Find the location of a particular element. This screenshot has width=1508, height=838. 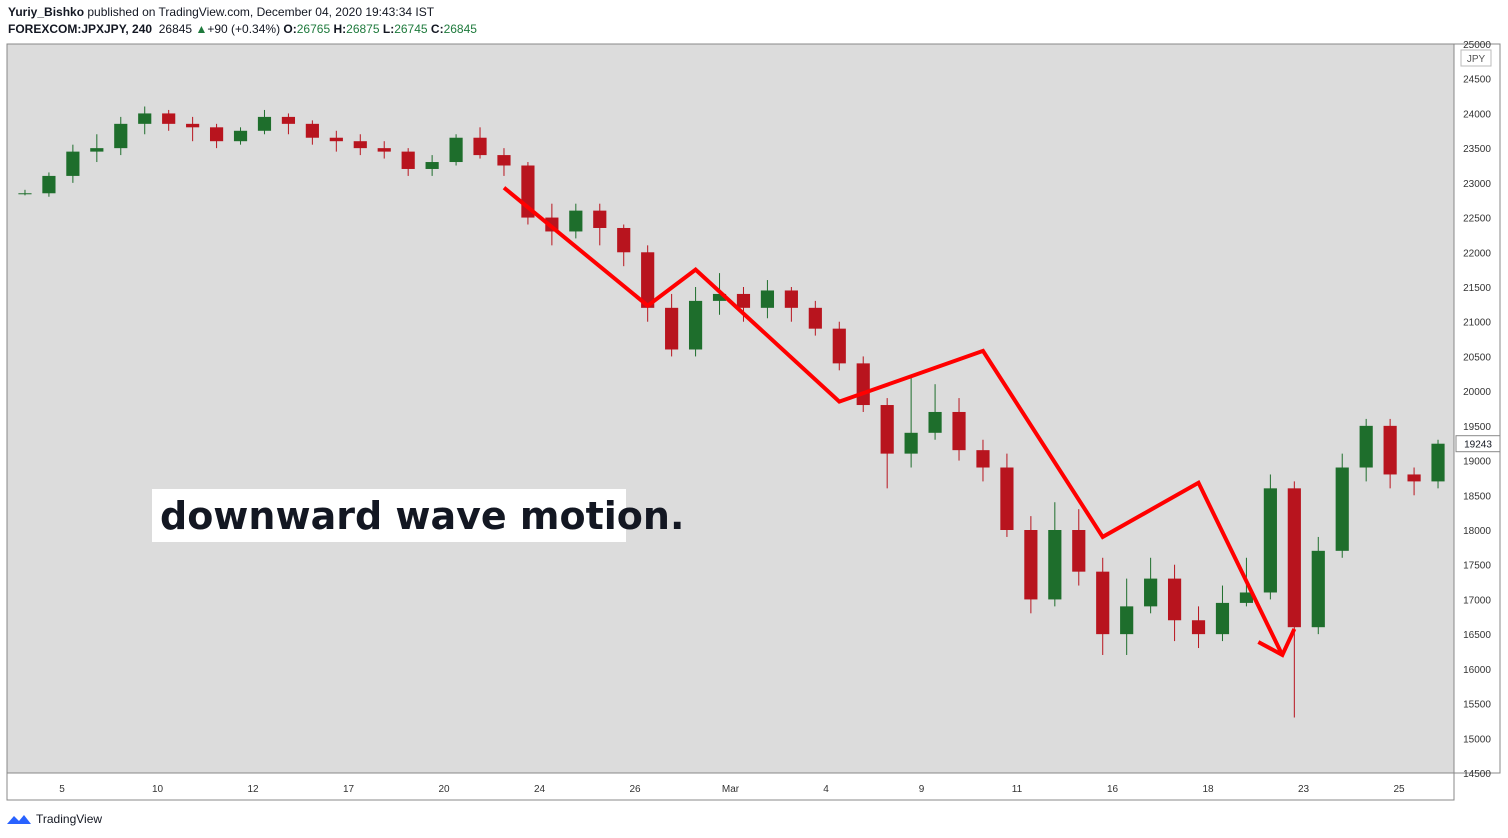

x-tick-labels: 5 10 12 17 20 24 26 Mar 4 9 11 16 18 23 25 is located at coordinates (732, 789).